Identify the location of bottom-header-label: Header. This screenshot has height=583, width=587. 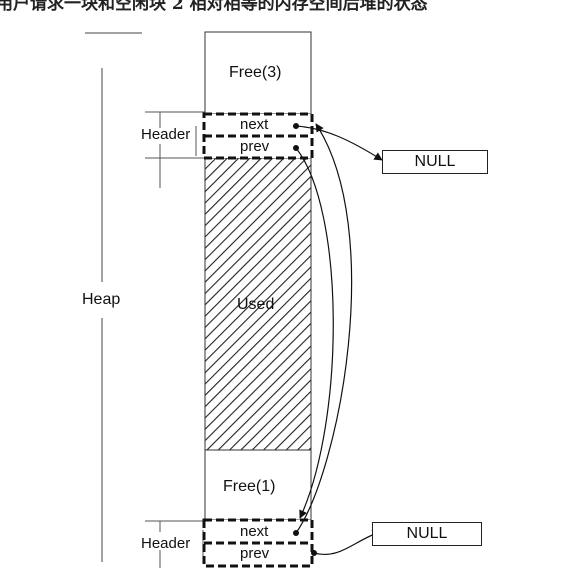
(166, 543).